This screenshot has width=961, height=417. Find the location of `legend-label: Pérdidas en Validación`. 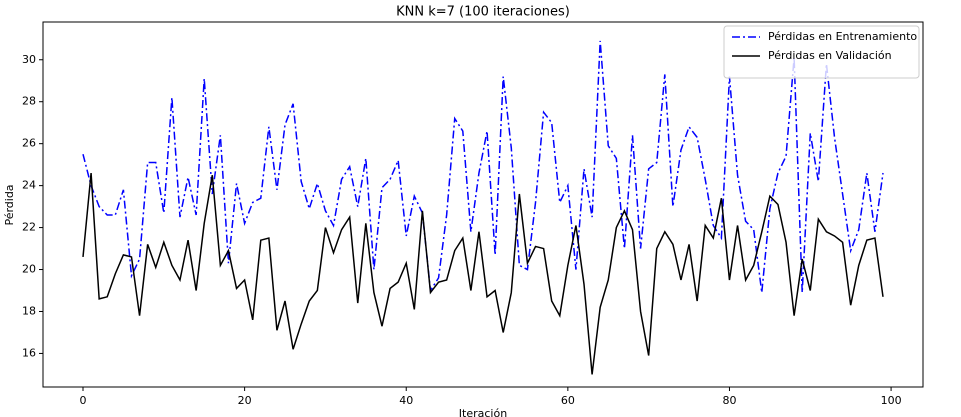

legend-label: Pérdidas en Validación is located at coordinates (830, 55).